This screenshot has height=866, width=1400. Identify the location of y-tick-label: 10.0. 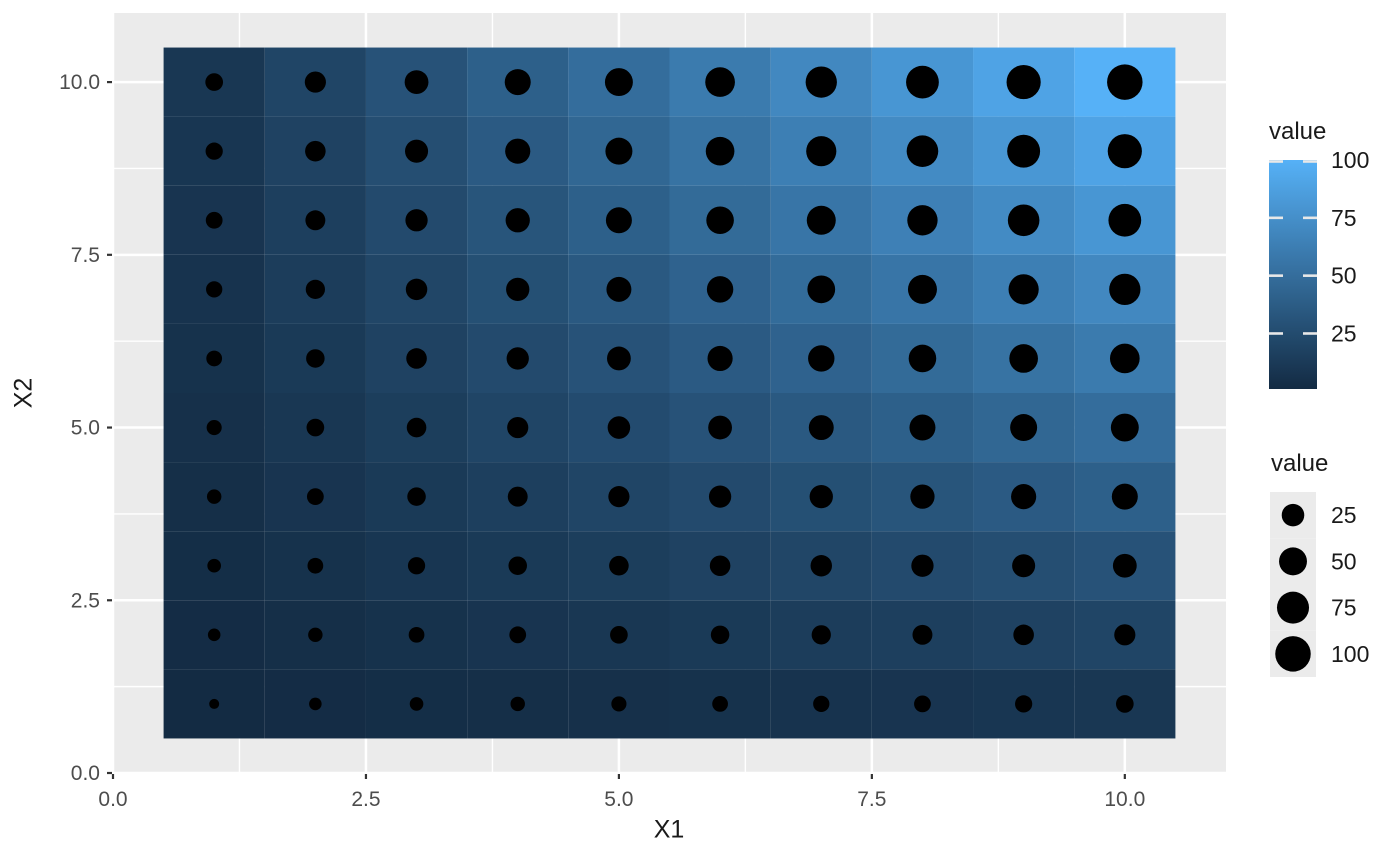
(79, 82).